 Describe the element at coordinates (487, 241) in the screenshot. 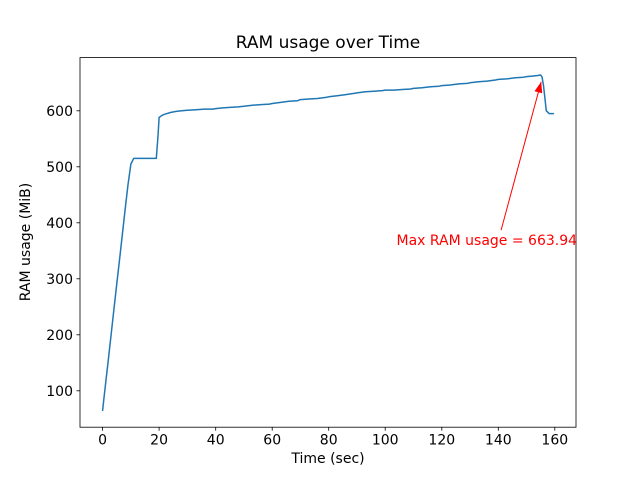

I see `annotation-text: Max RAM usage = 663.94` at that location.